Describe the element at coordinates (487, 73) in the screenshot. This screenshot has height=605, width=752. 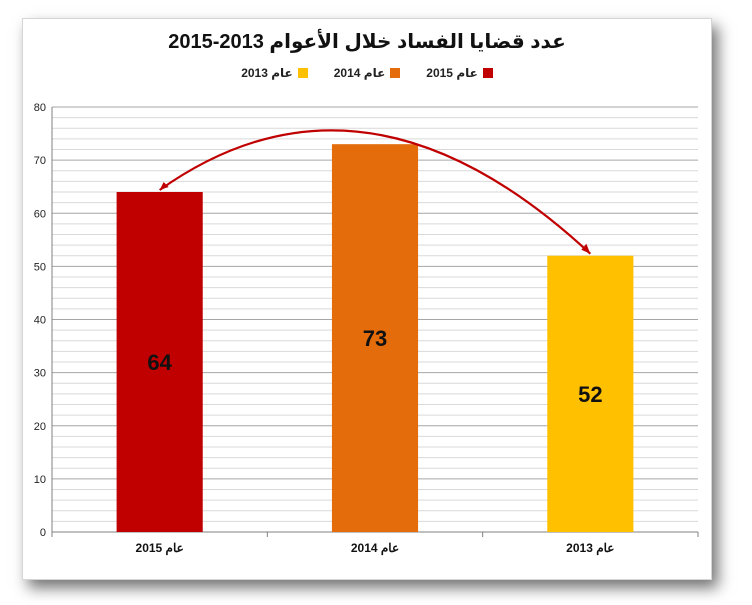
I see `legend-swatch-2015` at that location.